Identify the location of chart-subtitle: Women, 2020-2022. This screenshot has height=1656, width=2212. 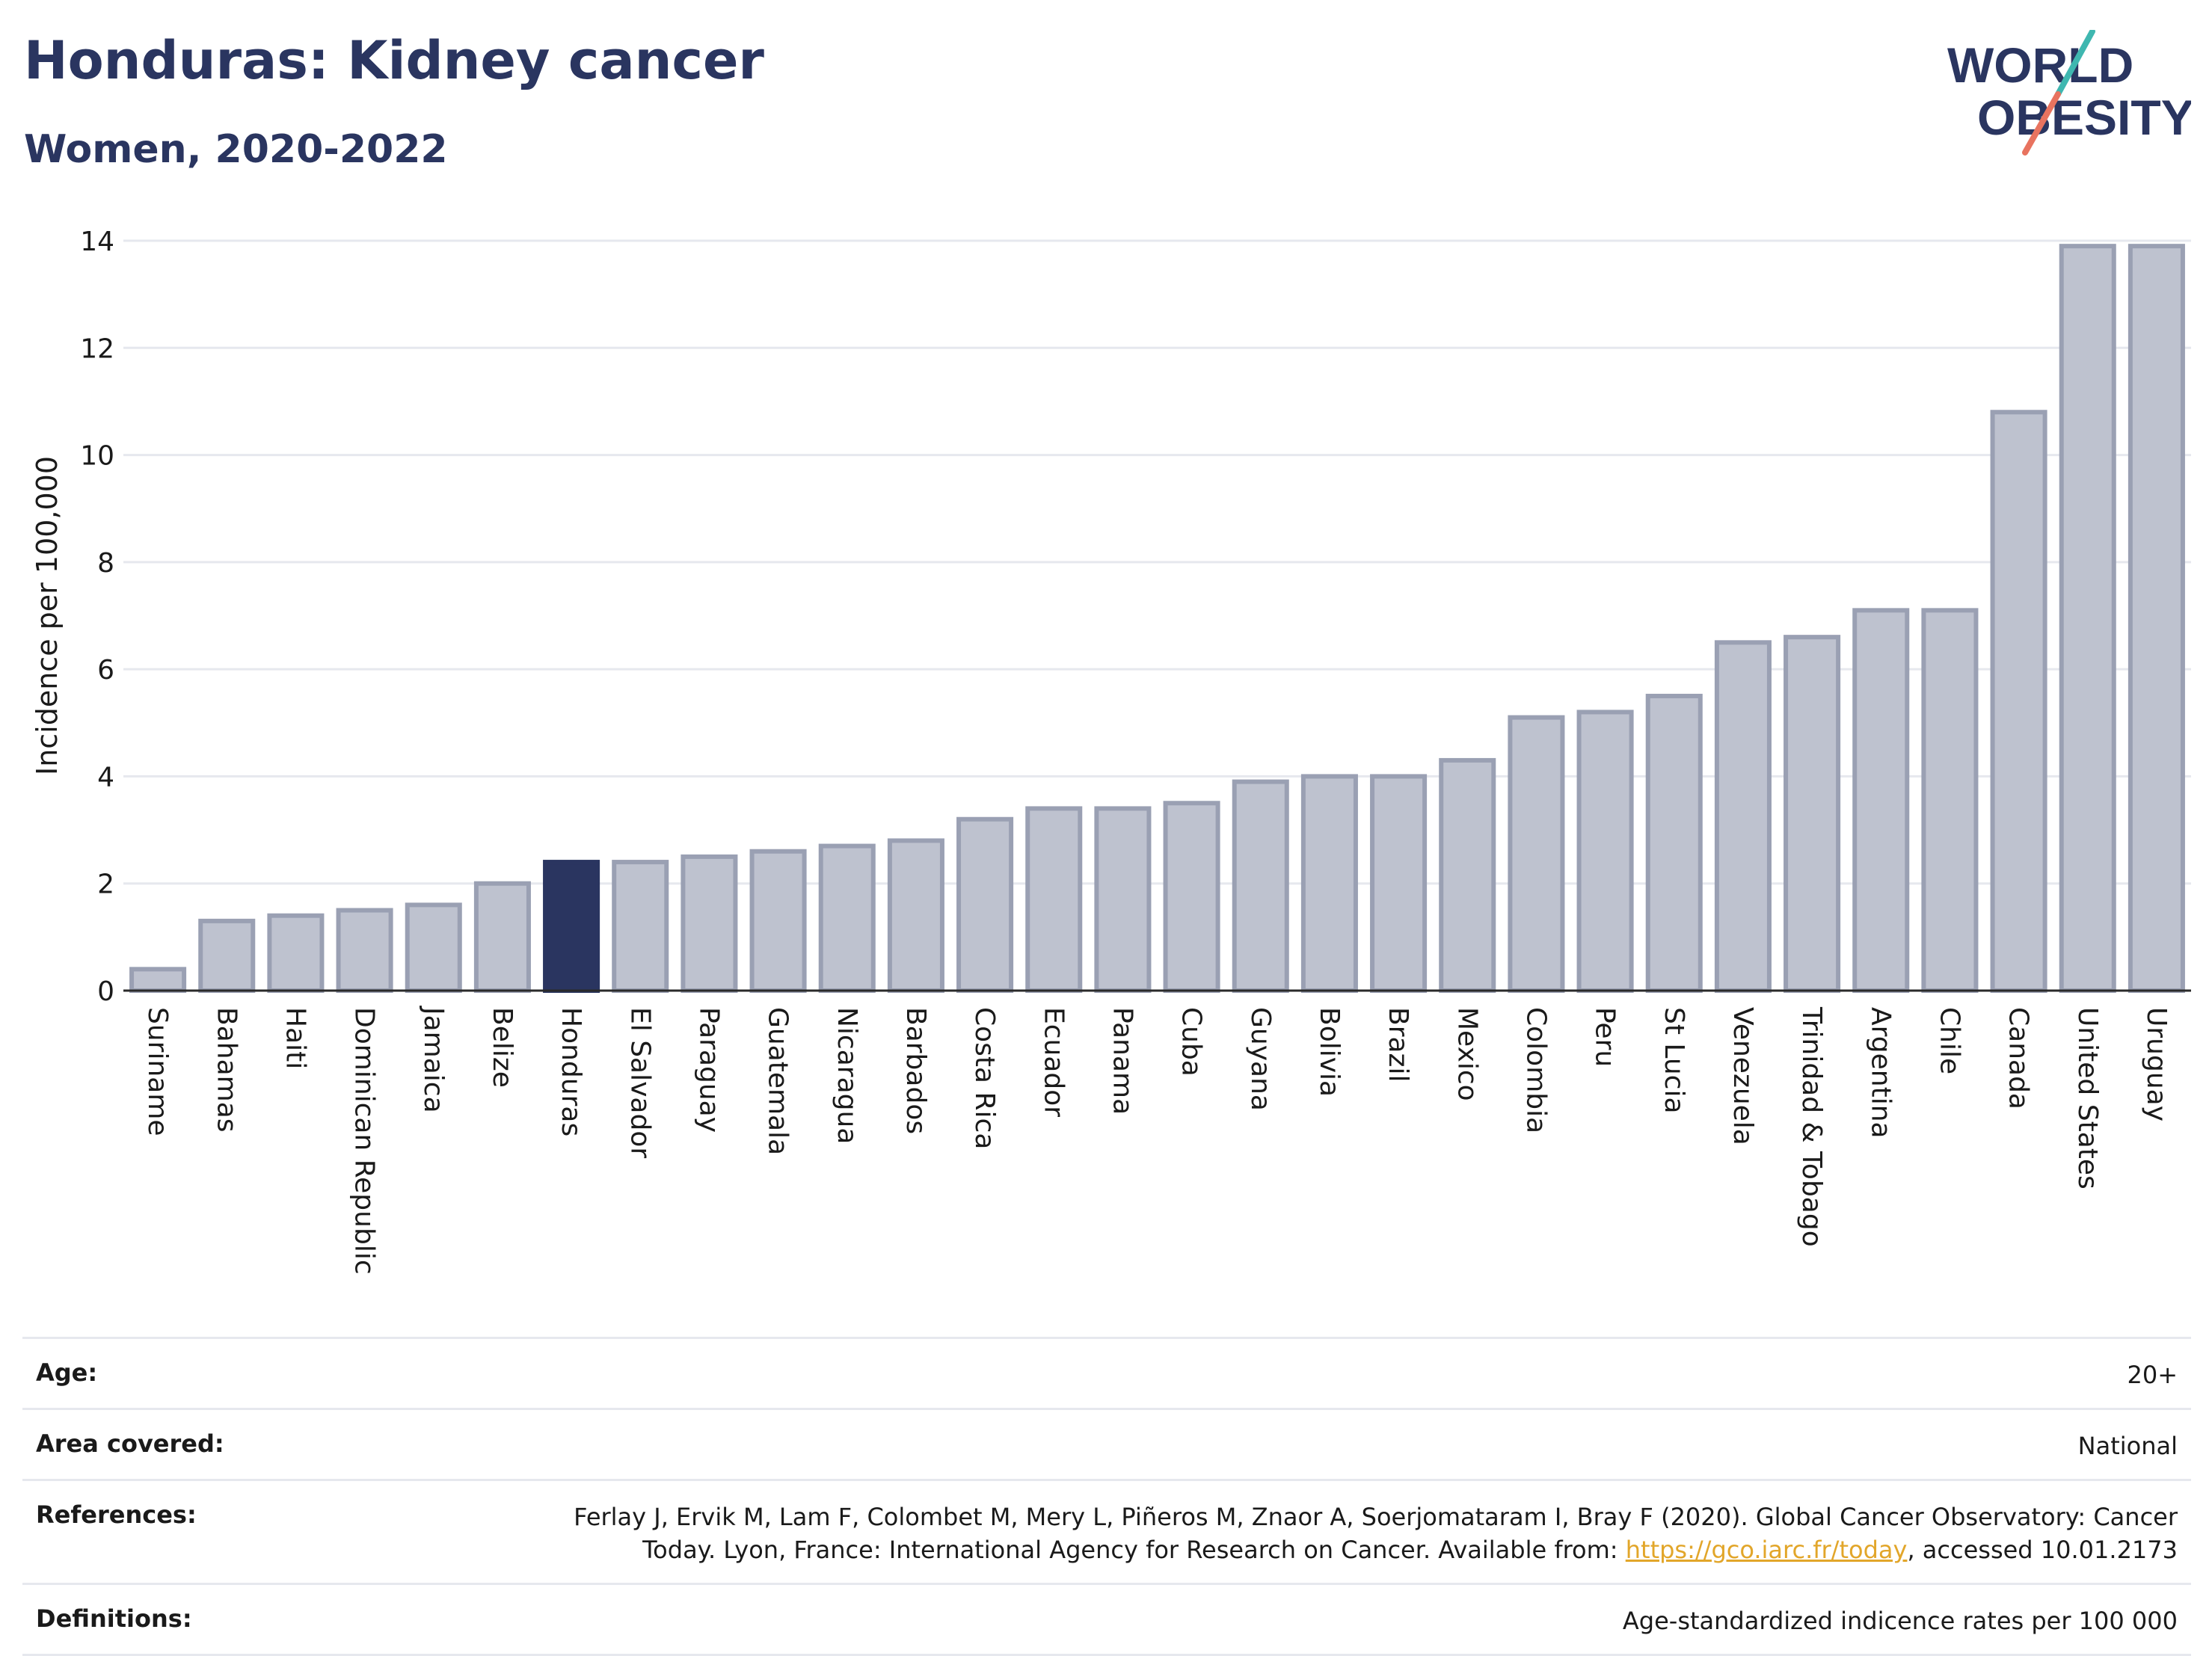
(236, 149).